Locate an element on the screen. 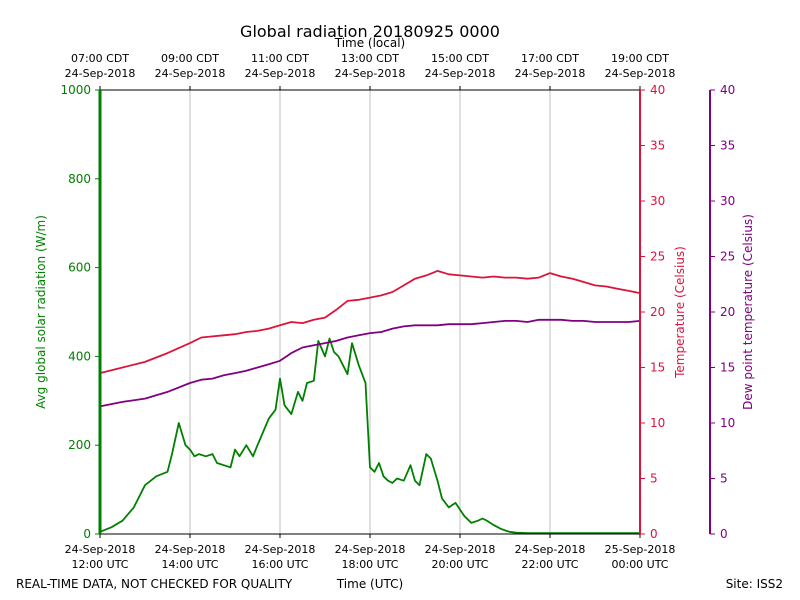 The image size is (800, 600). temperature-tick-label: 30 is located at coordinates (657, 201).